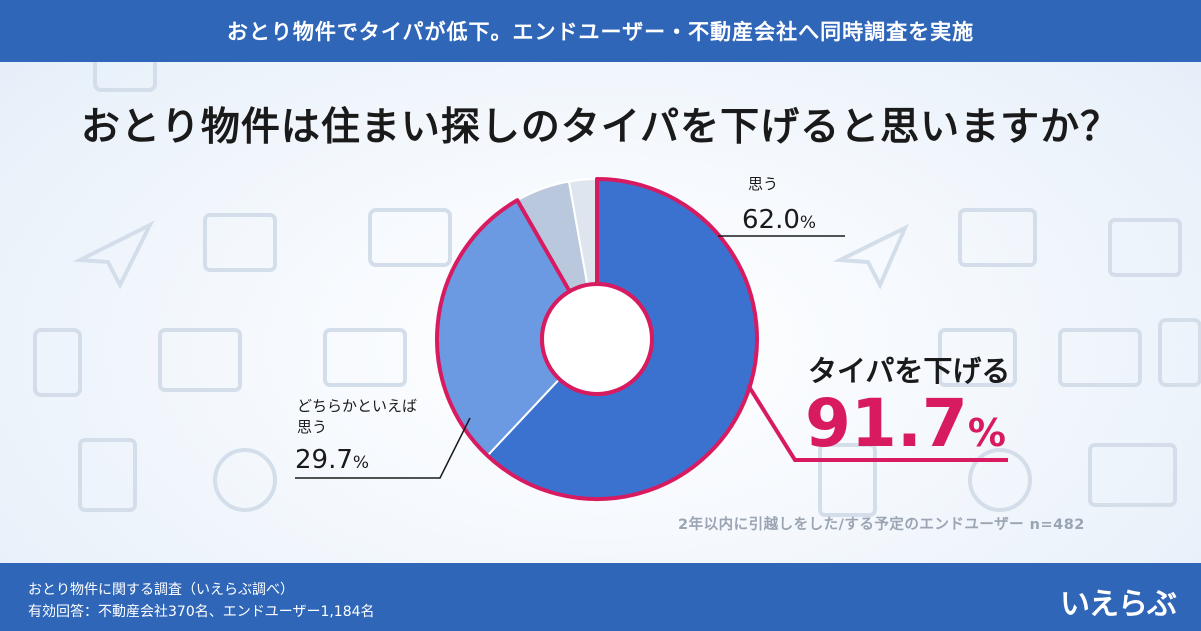  I want to click on photo-icon-right, so click(1145, 247).